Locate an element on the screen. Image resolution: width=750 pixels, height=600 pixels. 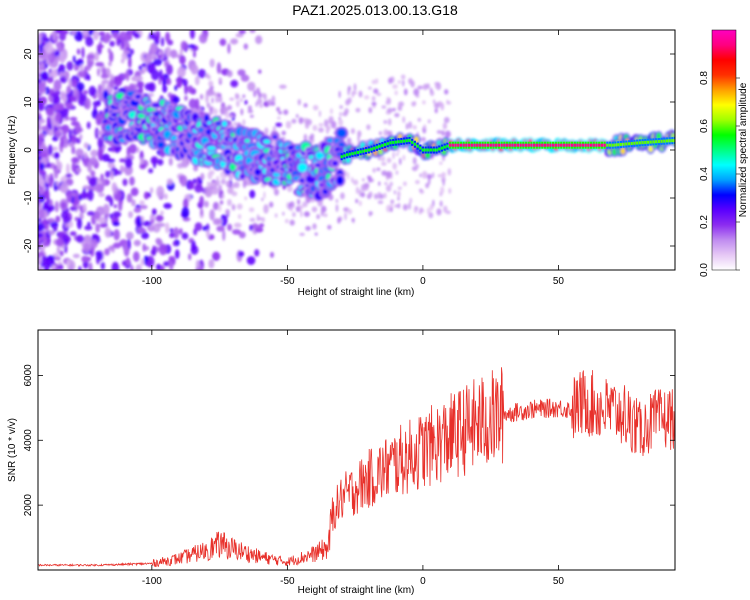
spectrogram-ylabel: Frequency (Hz) is located at coordinates (12, 150).